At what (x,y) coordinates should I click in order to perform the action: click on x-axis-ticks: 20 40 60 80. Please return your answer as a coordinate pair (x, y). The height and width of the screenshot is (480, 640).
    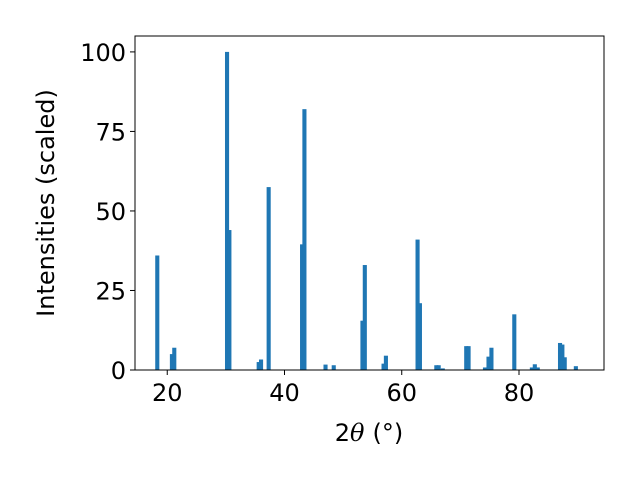
    Looking at the image, I should click on (343, 388).